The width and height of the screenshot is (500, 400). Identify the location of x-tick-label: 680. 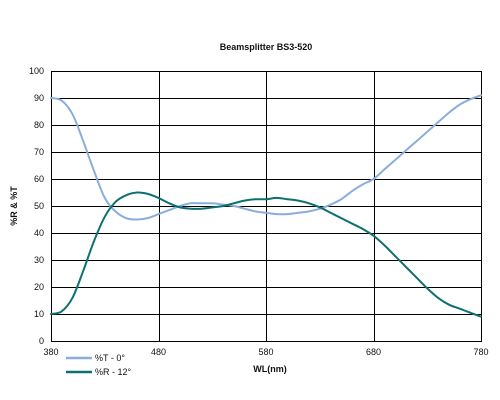
(373, 352).